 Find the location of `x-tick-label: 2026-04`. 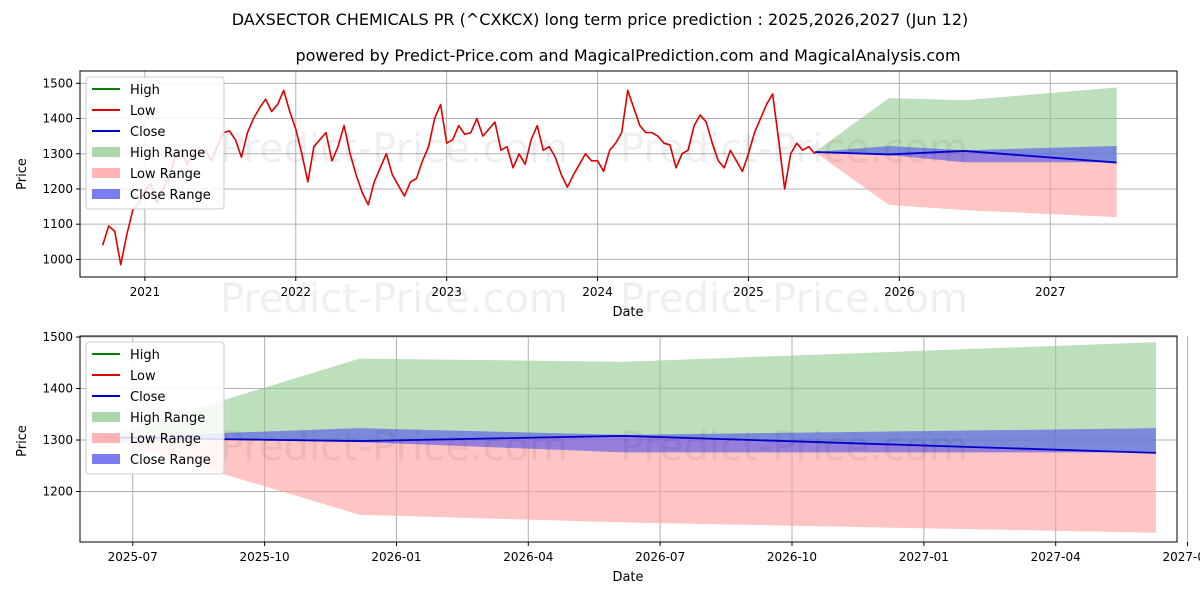

x-tick-label: 2026-04 is located at coordinates (528, 557).